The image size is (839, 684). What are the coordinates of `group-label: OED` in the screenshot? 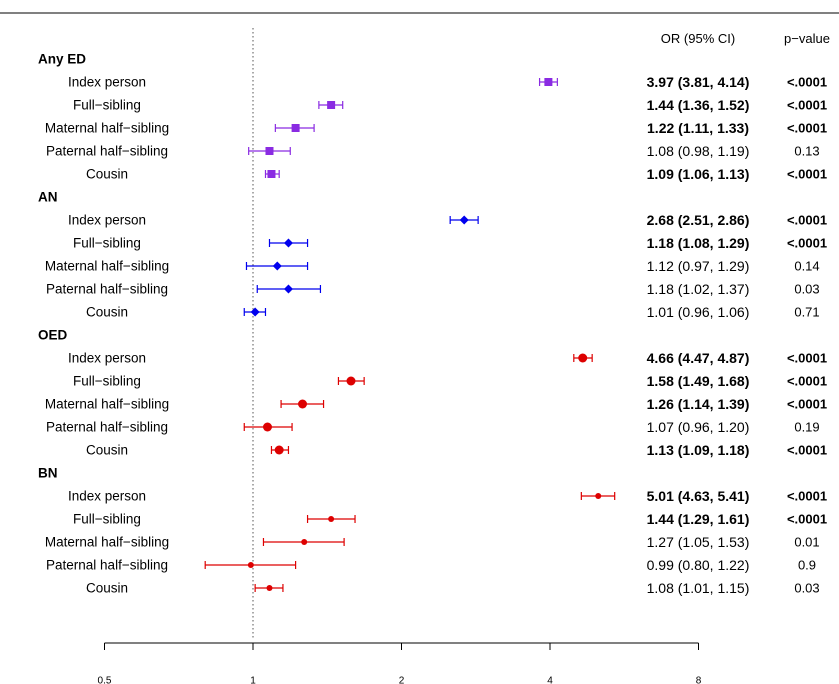 It's located at (53, 335).